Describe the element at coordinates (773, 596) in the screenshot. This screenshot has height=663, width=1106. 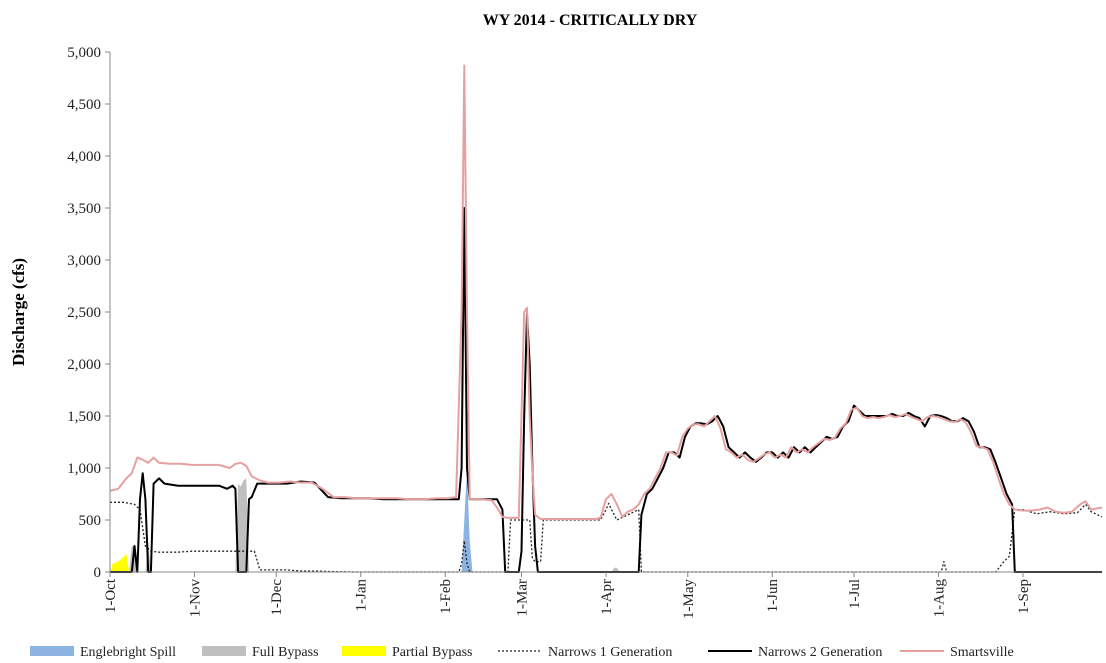
I see `x-tick-label: 1-Jun` at that location.